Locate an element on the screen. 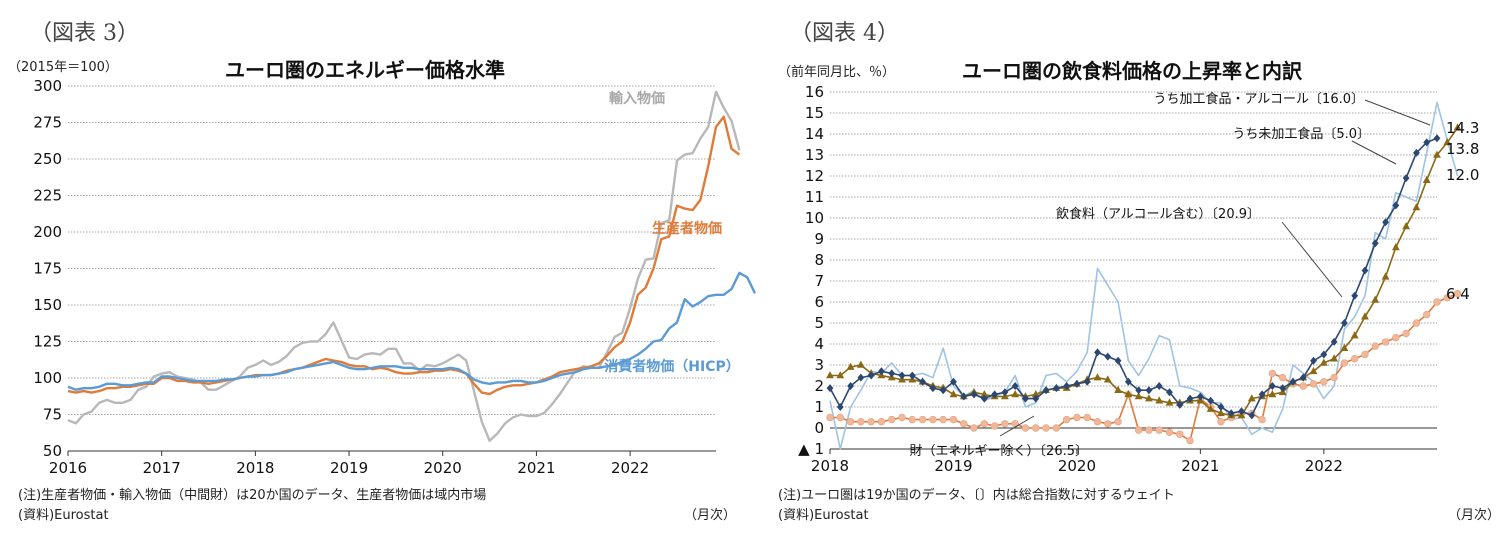  l-x-tick-label: 2019 is located at coordinates (349, 468).